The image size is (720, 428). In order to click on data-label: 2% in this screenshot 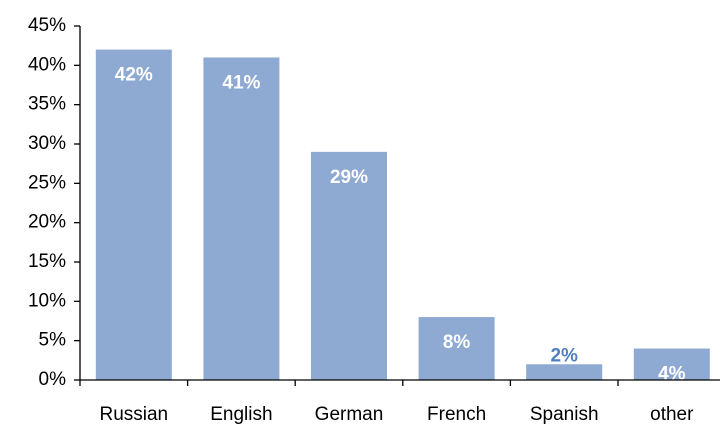, I will do `click(564, 355)`.